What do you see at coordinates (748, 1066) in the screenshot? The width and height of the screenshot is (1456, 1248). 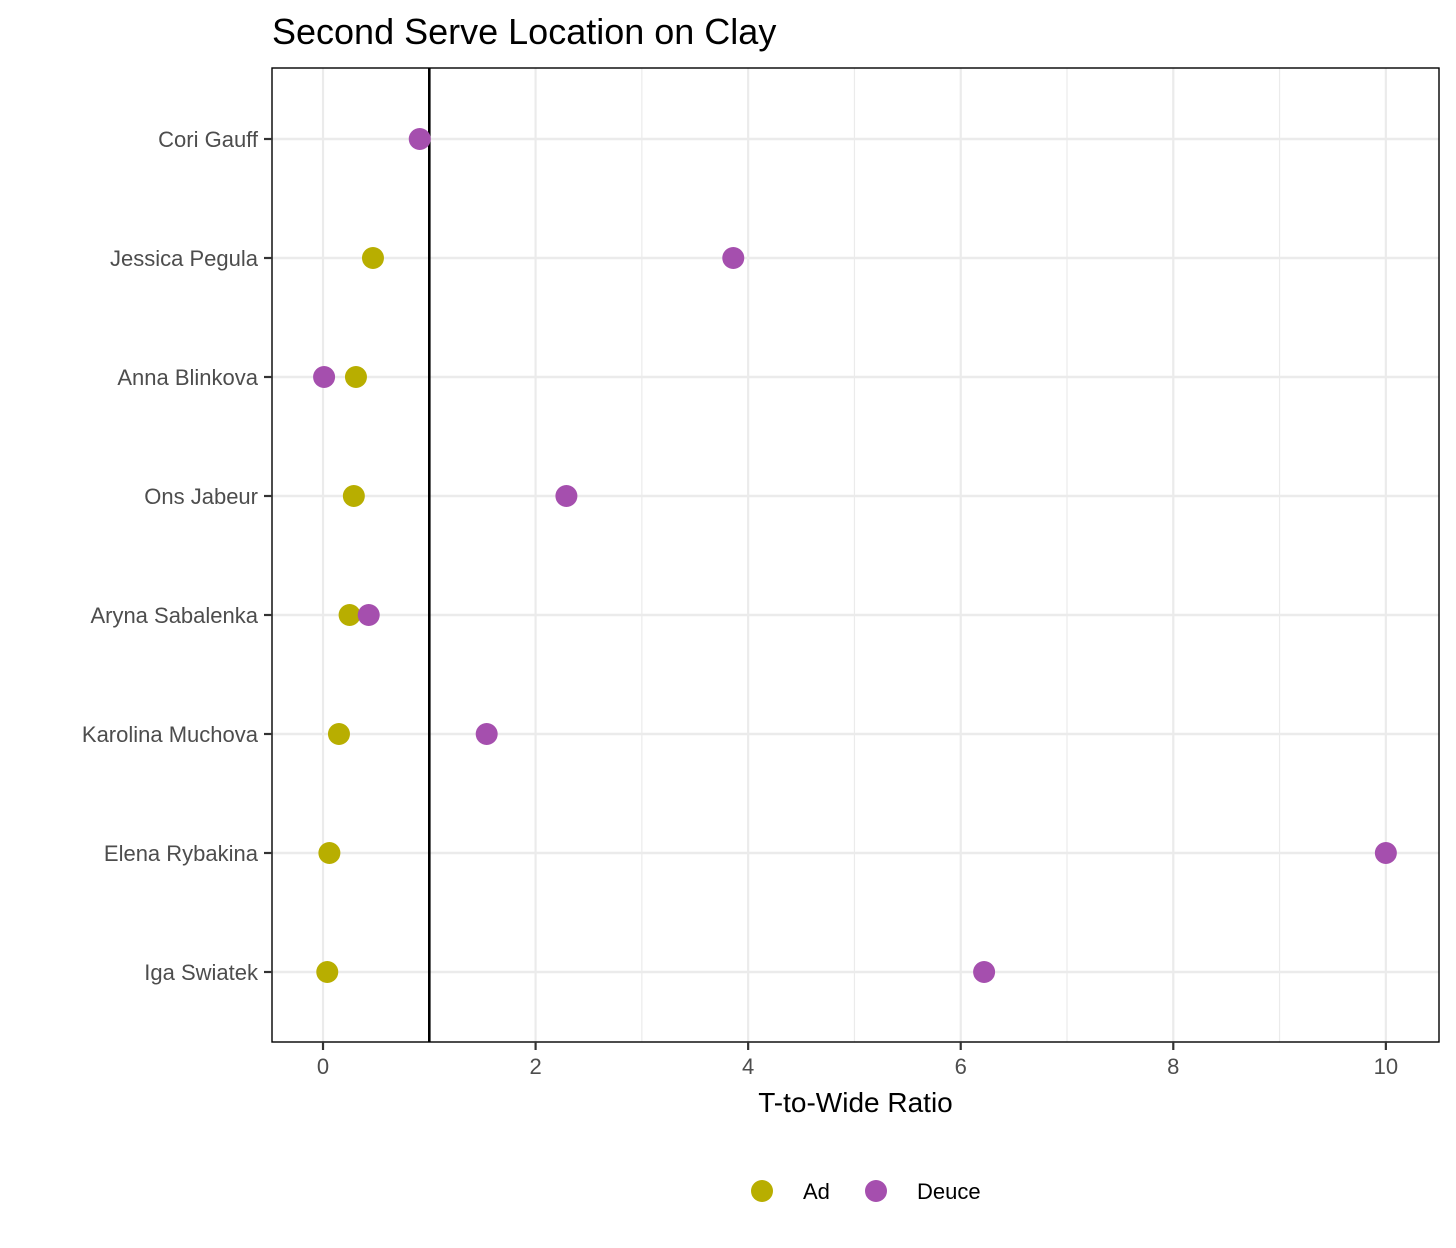 I see `x-tick-label: 4` at bounding box center [748, 1066].